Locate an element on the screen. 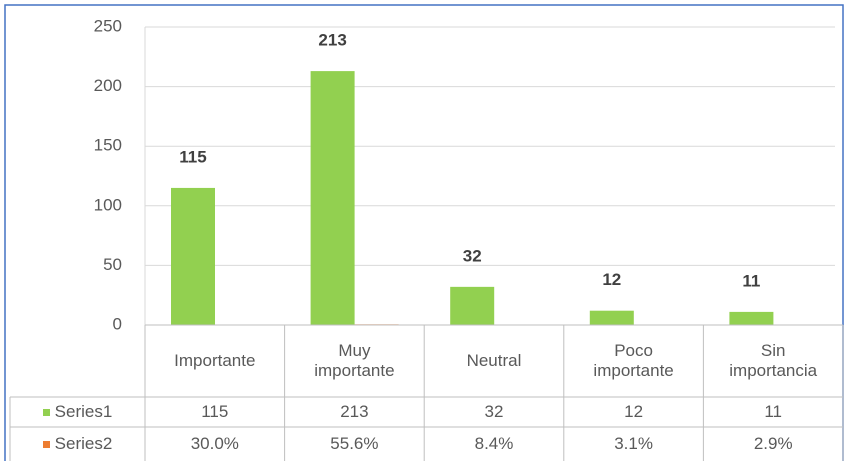 Image resolution: width=849 pixels, height=461 pixels. legend-entry: Series1 is located at coordinates (77, 412).